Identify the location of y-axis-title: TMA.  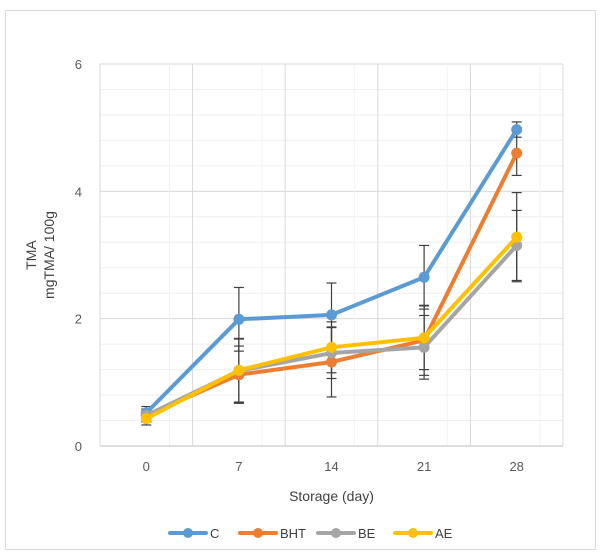
(31, 255).